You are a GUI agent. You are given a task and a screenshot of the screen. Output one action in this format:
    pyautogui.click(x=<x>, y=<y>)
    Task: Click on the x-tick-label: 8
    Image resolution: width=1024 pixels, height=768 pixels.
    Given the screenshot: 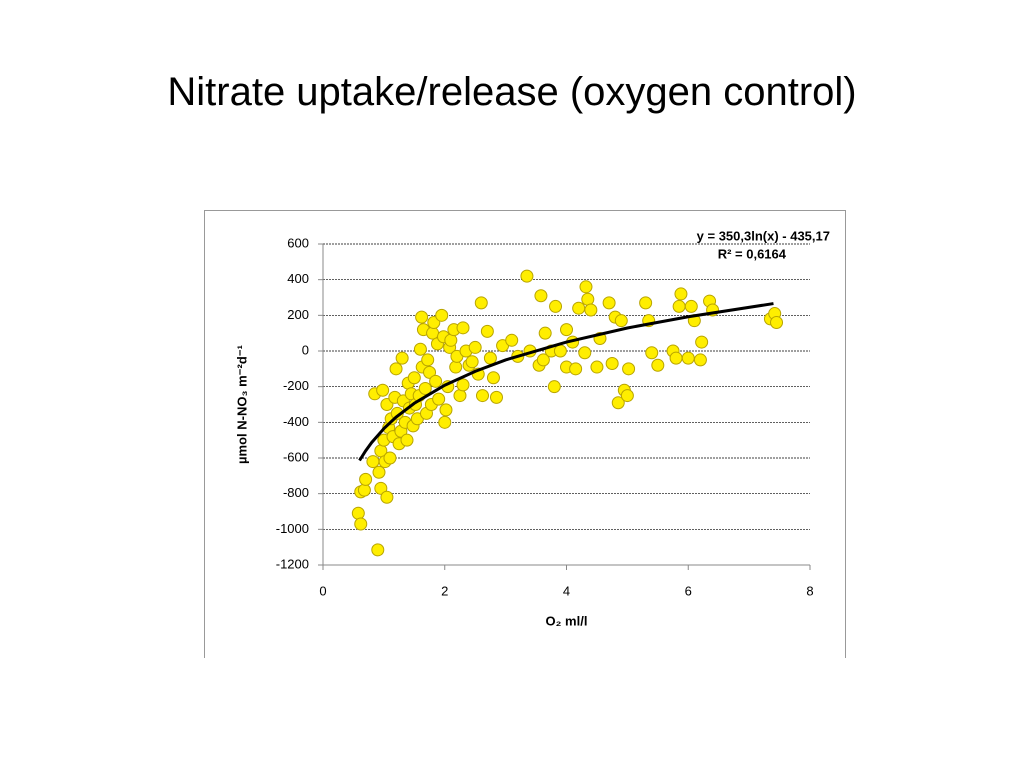 What is the action you would take?
    pyautogui.click(x=809, y=590)
    